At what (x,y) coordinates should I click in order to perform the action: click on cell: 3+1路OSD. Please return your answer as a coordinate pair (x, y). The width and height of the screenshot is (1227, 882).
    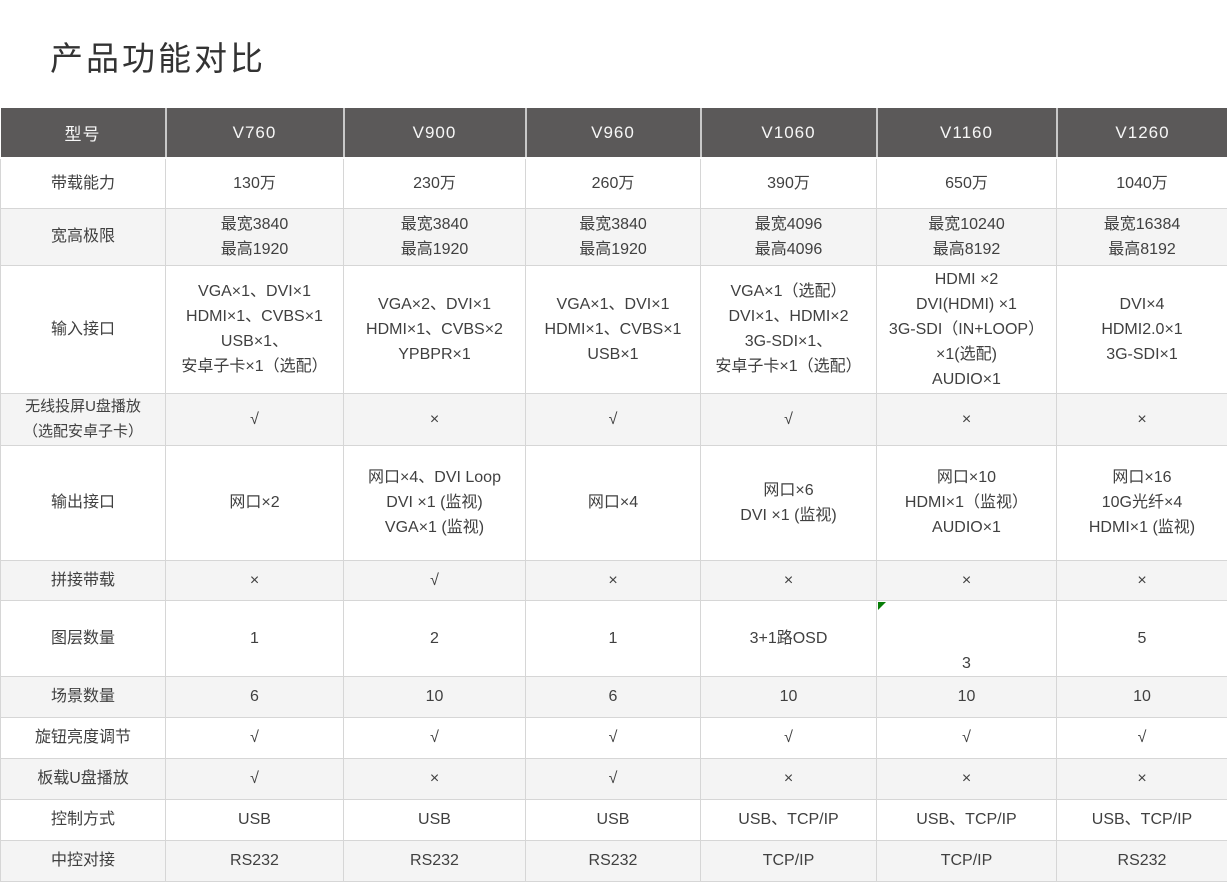
    Looking at the image, I should click on (789, 638).